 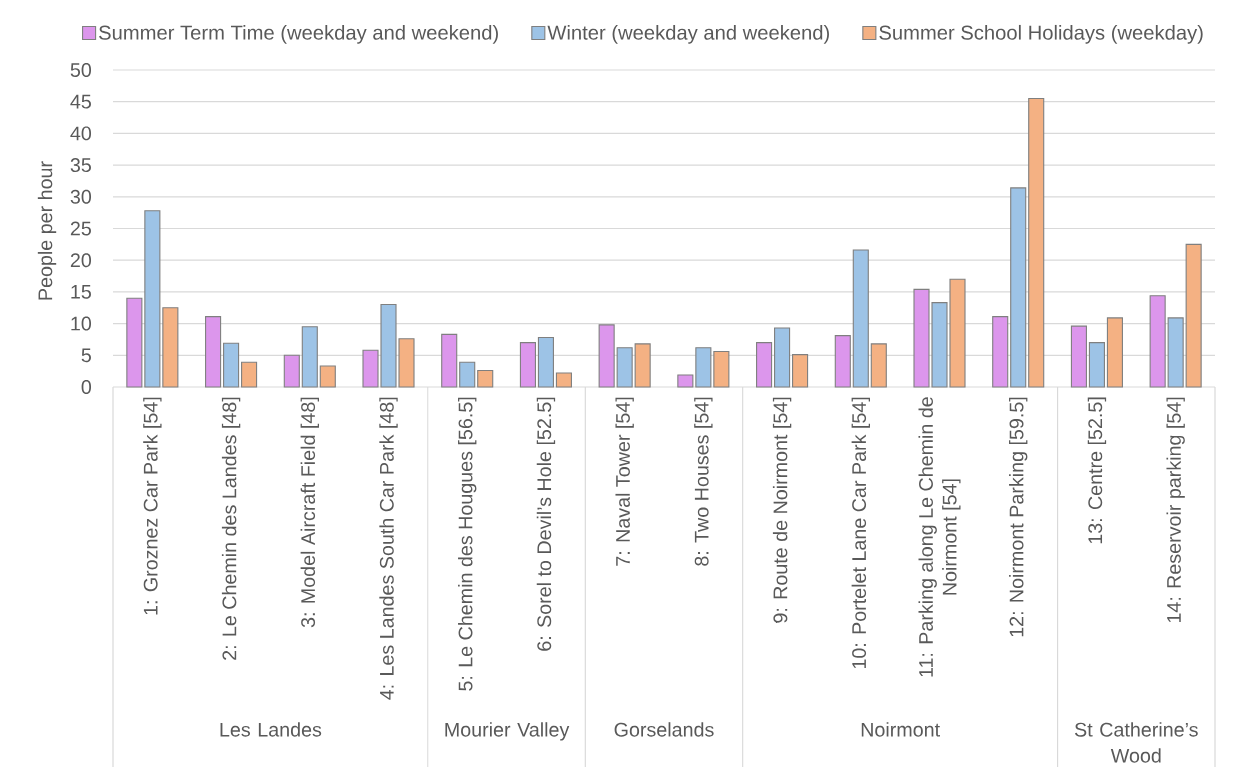 What do you see at coordinates (80, 228) in the screenshot?
I see `y-tick-label: 25` at bounding box center [80, 228].